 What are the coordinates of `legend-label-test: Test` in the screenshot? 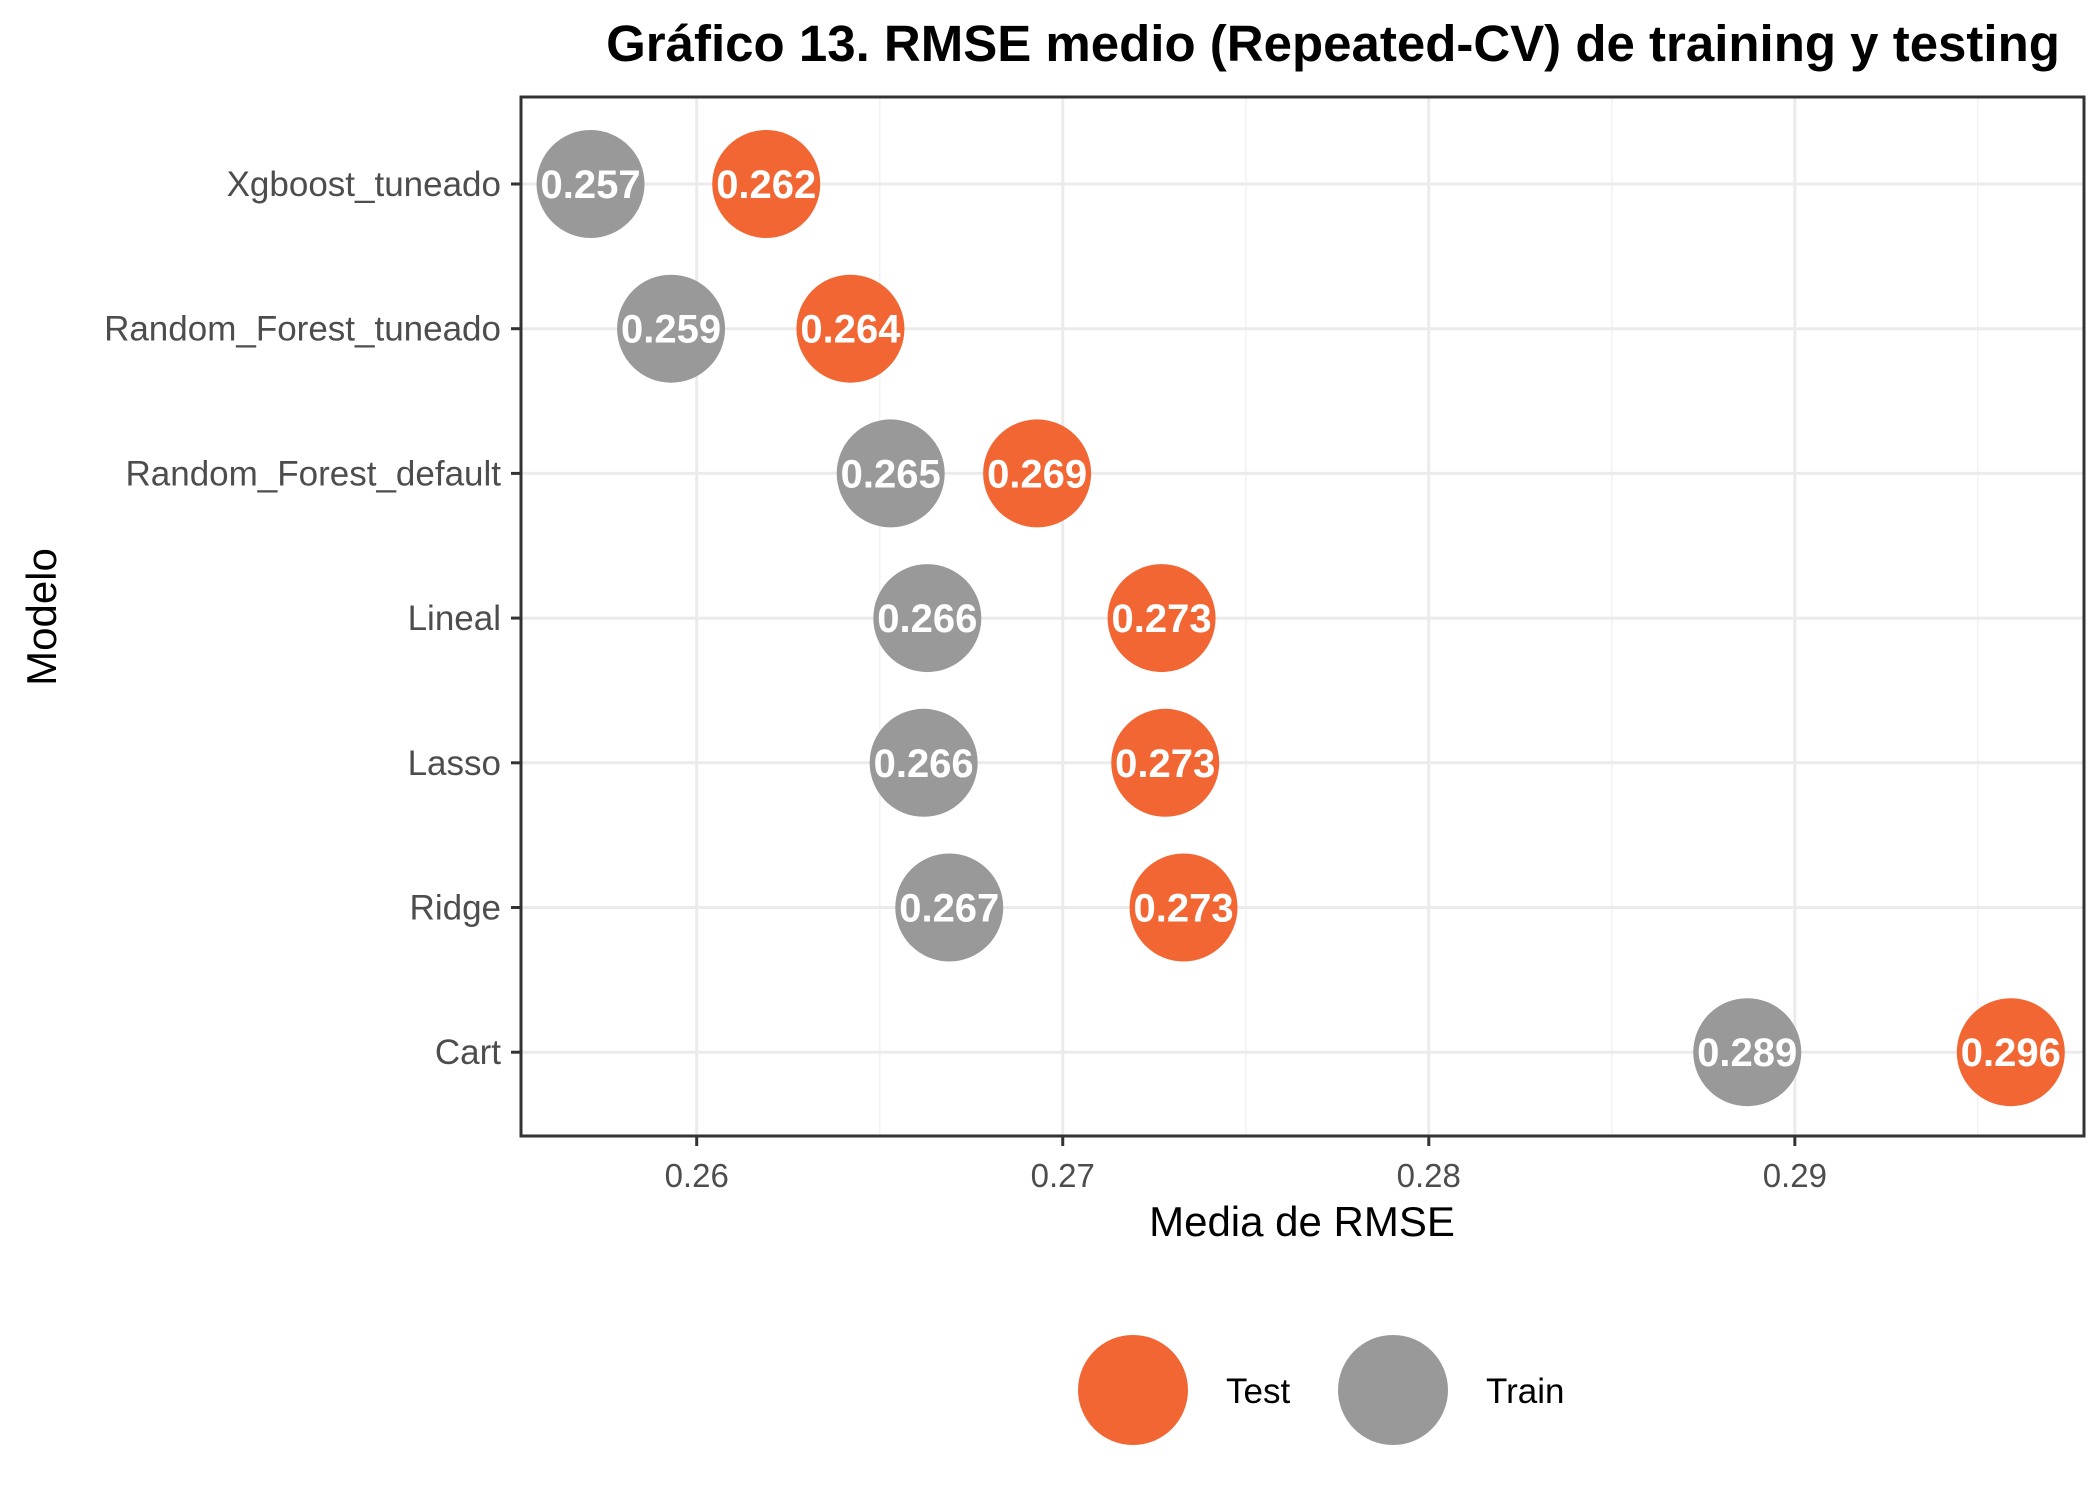 It's located at (1258, 1391).